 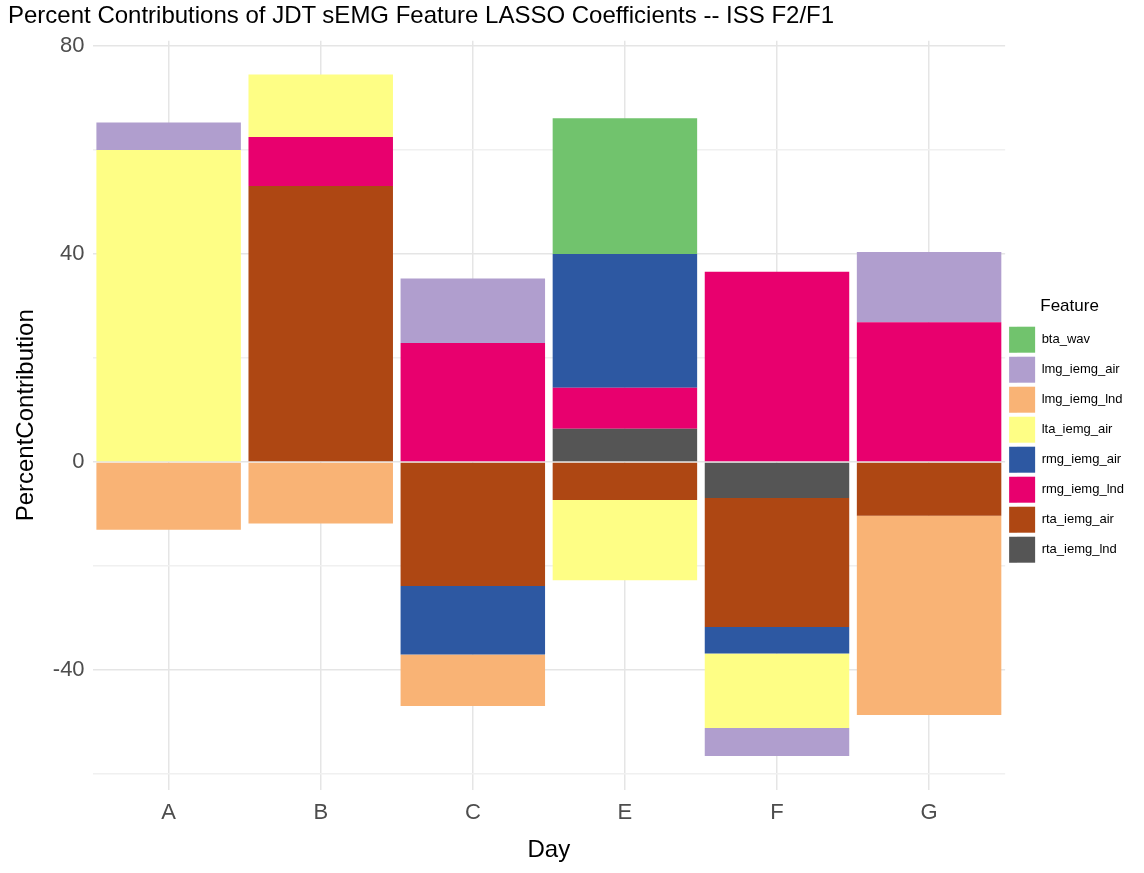 What do you see at coordinates (929, 812) in the screenshot?
I see `x-tick-label: G` at bounding box center [929, 812].